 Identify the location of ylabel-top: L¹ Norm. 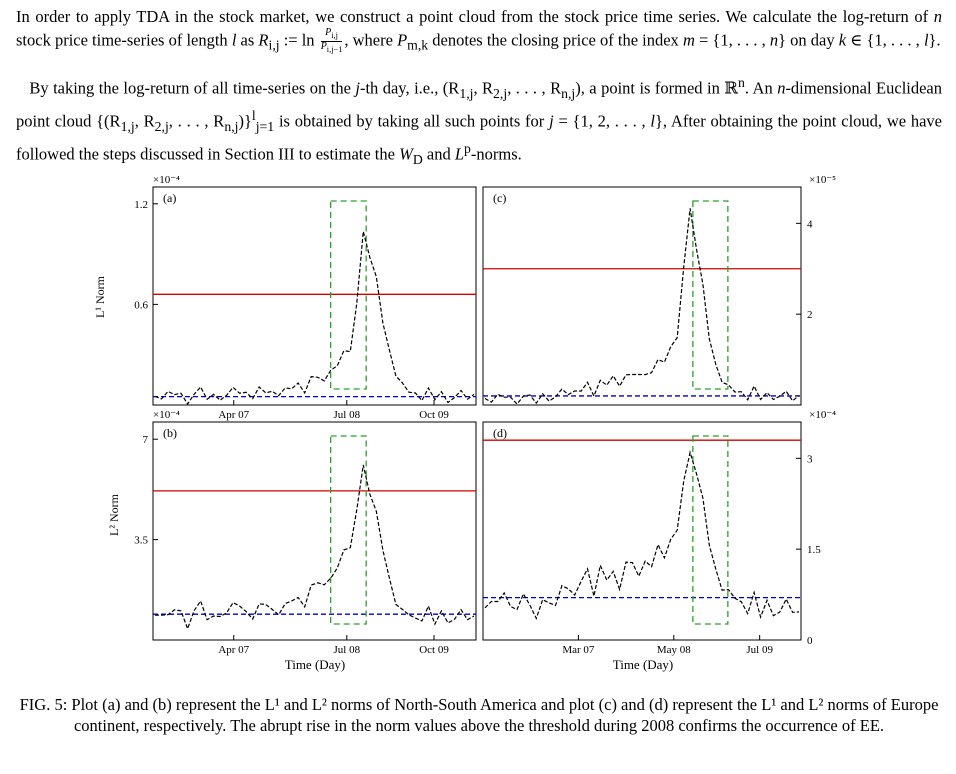
(100, 296).